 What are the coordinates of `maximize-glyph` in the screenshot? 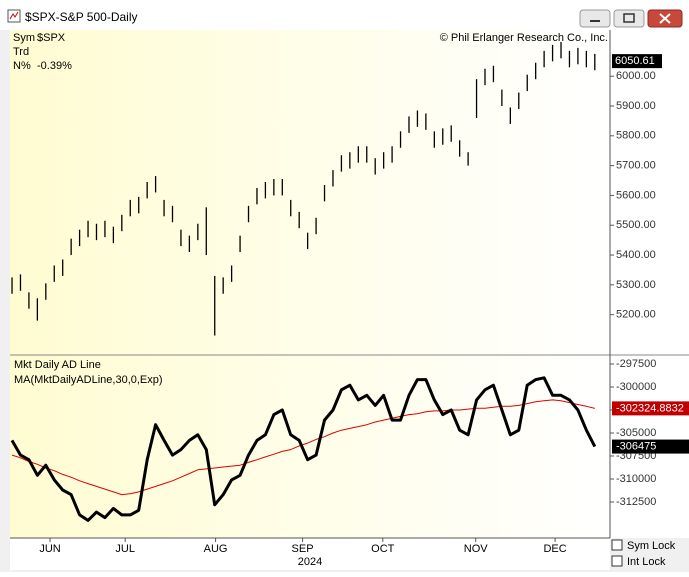 It's located at (629, 18).